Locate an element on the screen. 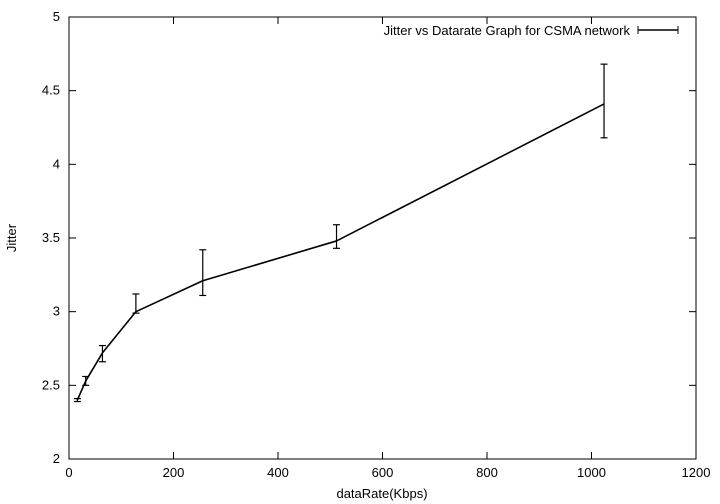  x-axis-title: dataRate(Kbps) is located at coordinates (381, 493).